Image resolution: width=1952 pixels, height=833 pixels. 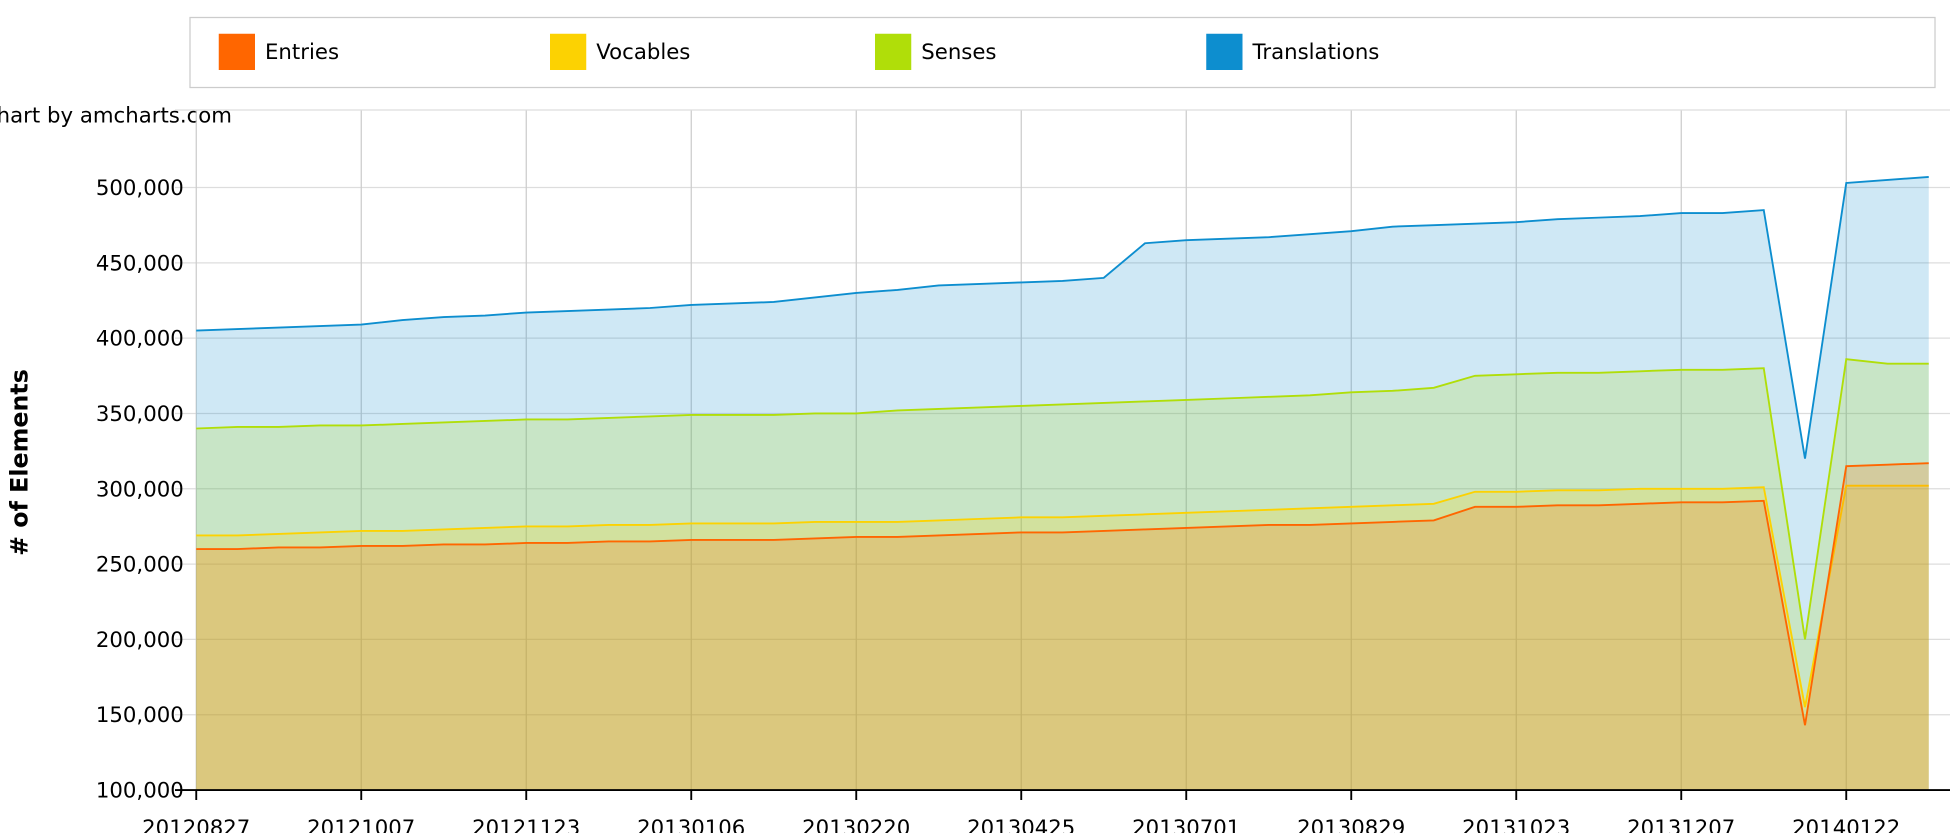 What do you see at coordinates (361, 824) in the screenshot?
I see `x-tick-label: 20121007` at bounding box center [361, 824].